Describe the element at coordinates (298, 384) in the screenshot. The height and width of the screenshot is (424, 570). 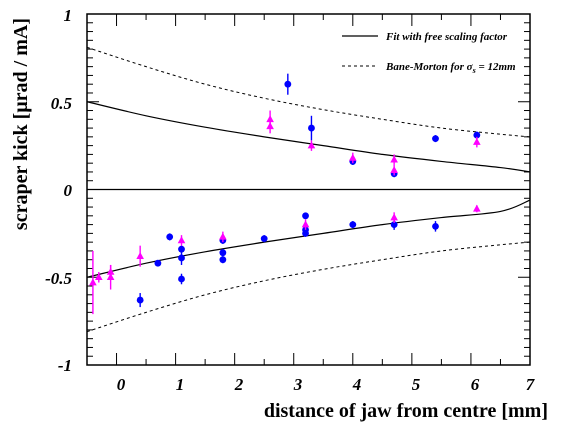
I see `x-tick-label-3: 3` at that location.